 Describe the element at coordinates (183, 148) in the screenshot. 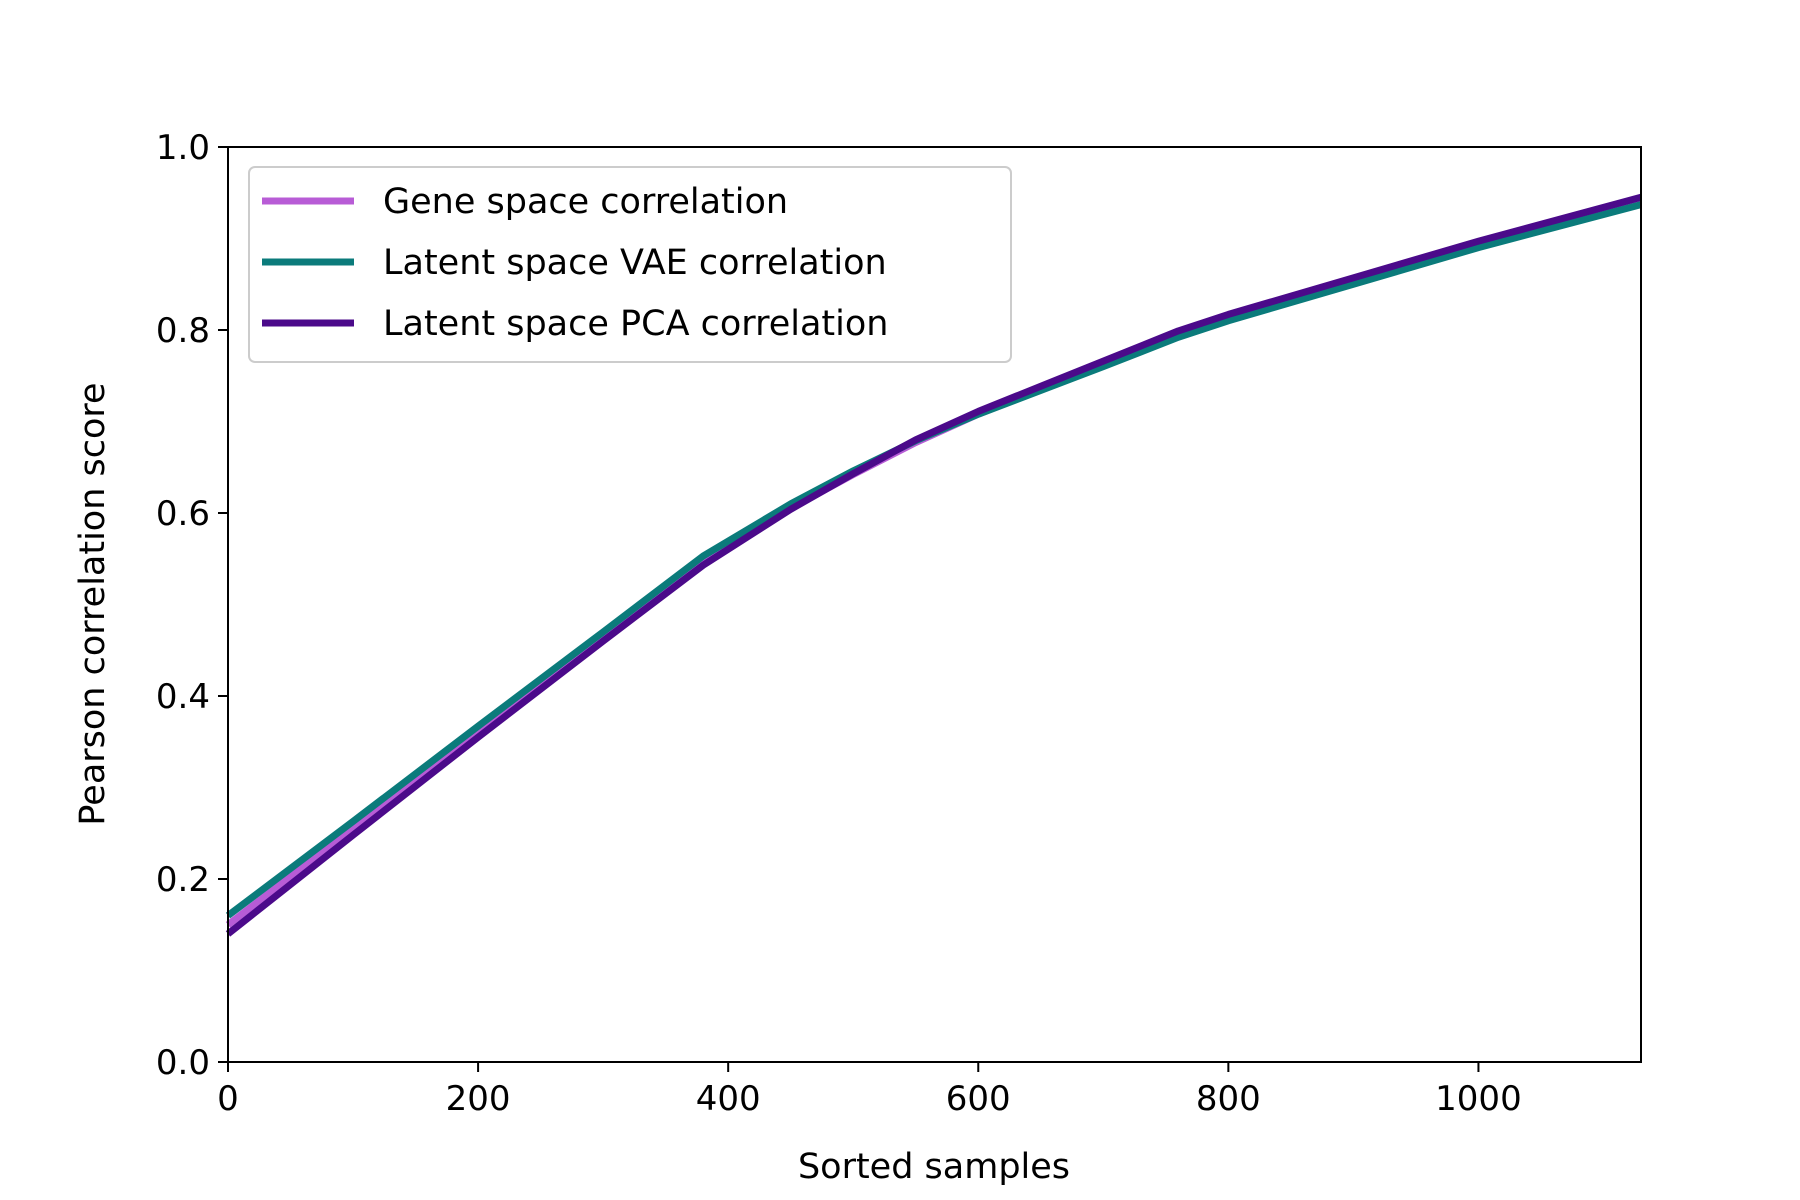

I see `y-tick-label: 1.0` at that location.